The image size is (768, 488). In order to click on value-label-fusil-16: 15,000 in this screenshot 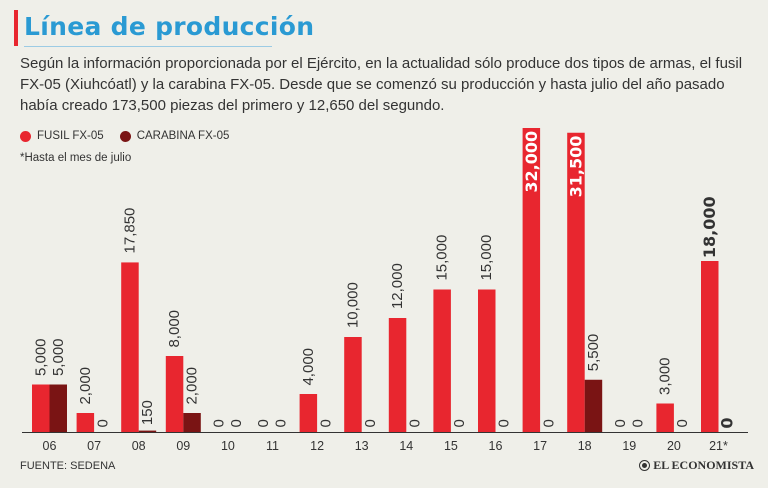, I will do `click(486, 258)`.